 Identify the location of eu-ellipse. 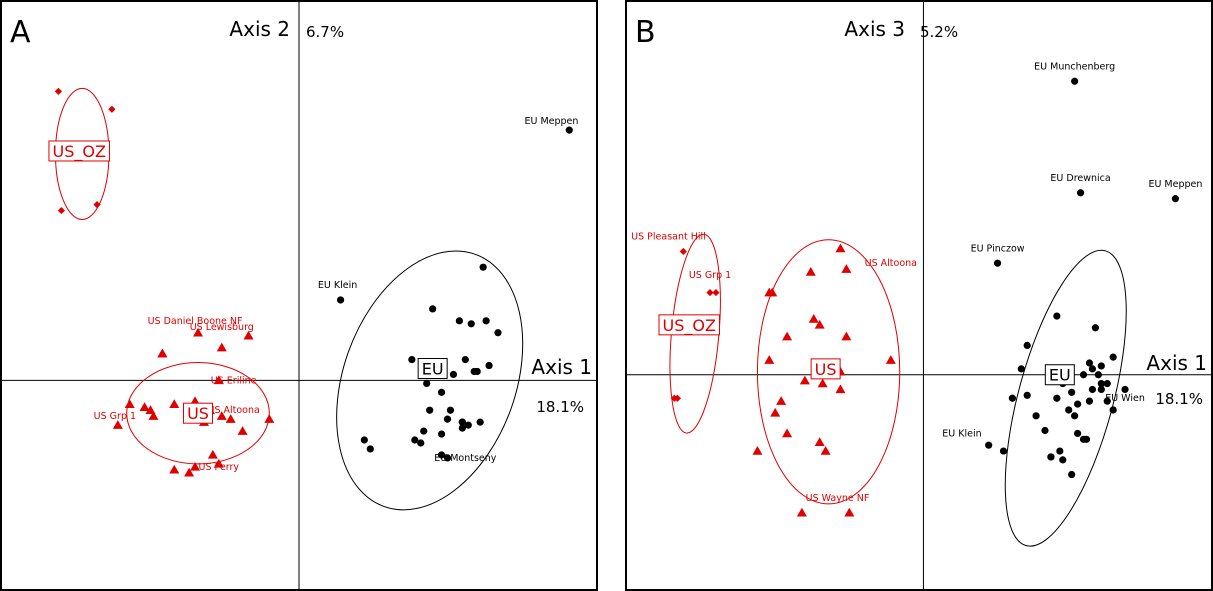
(430, 380).